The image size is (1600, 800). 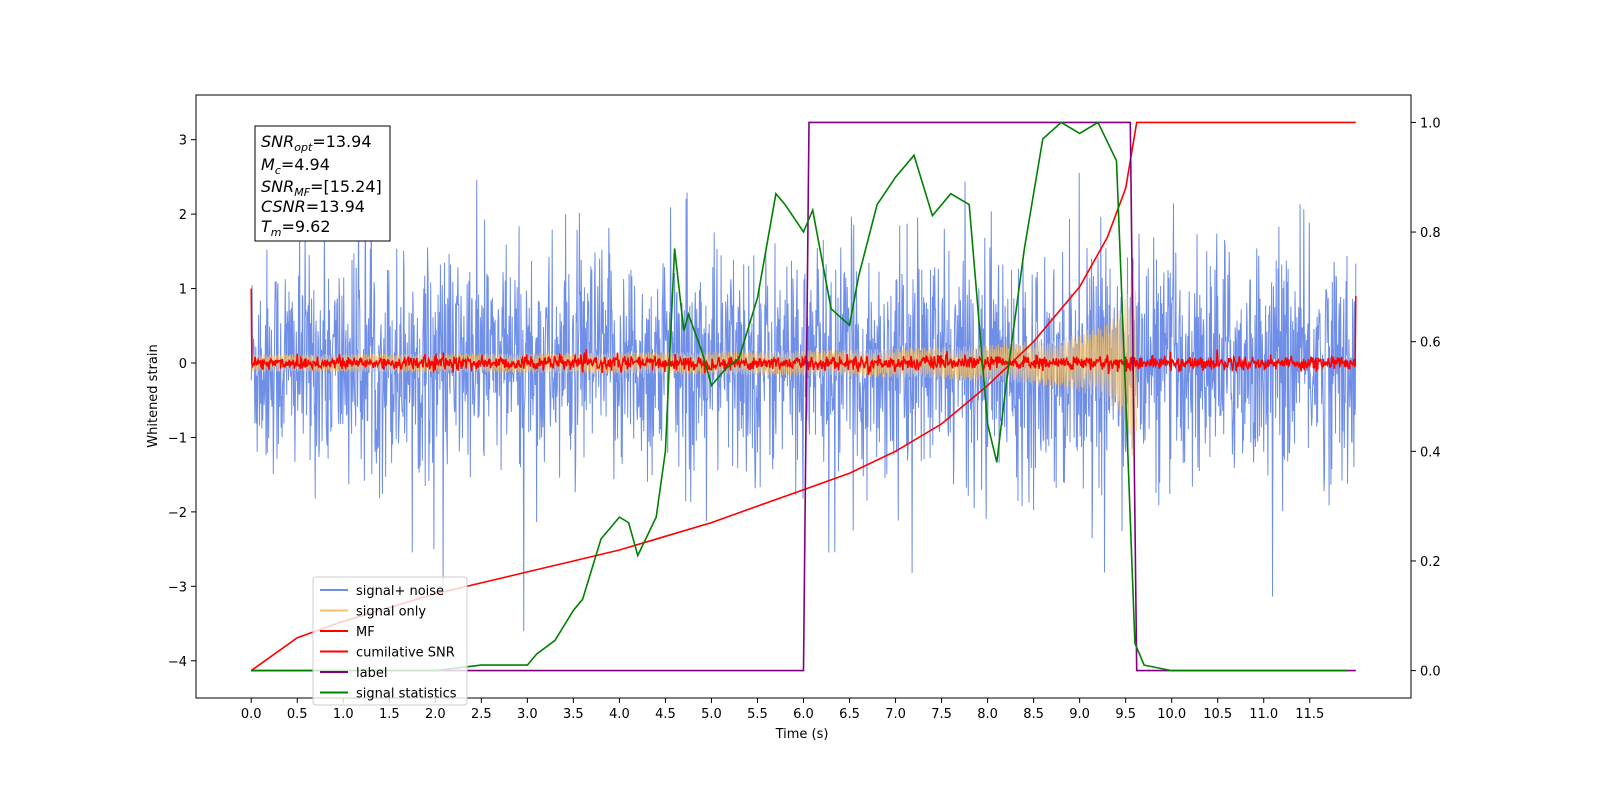 I want to click on x-tick-label: 10.5, so click(x=1217, y=714).